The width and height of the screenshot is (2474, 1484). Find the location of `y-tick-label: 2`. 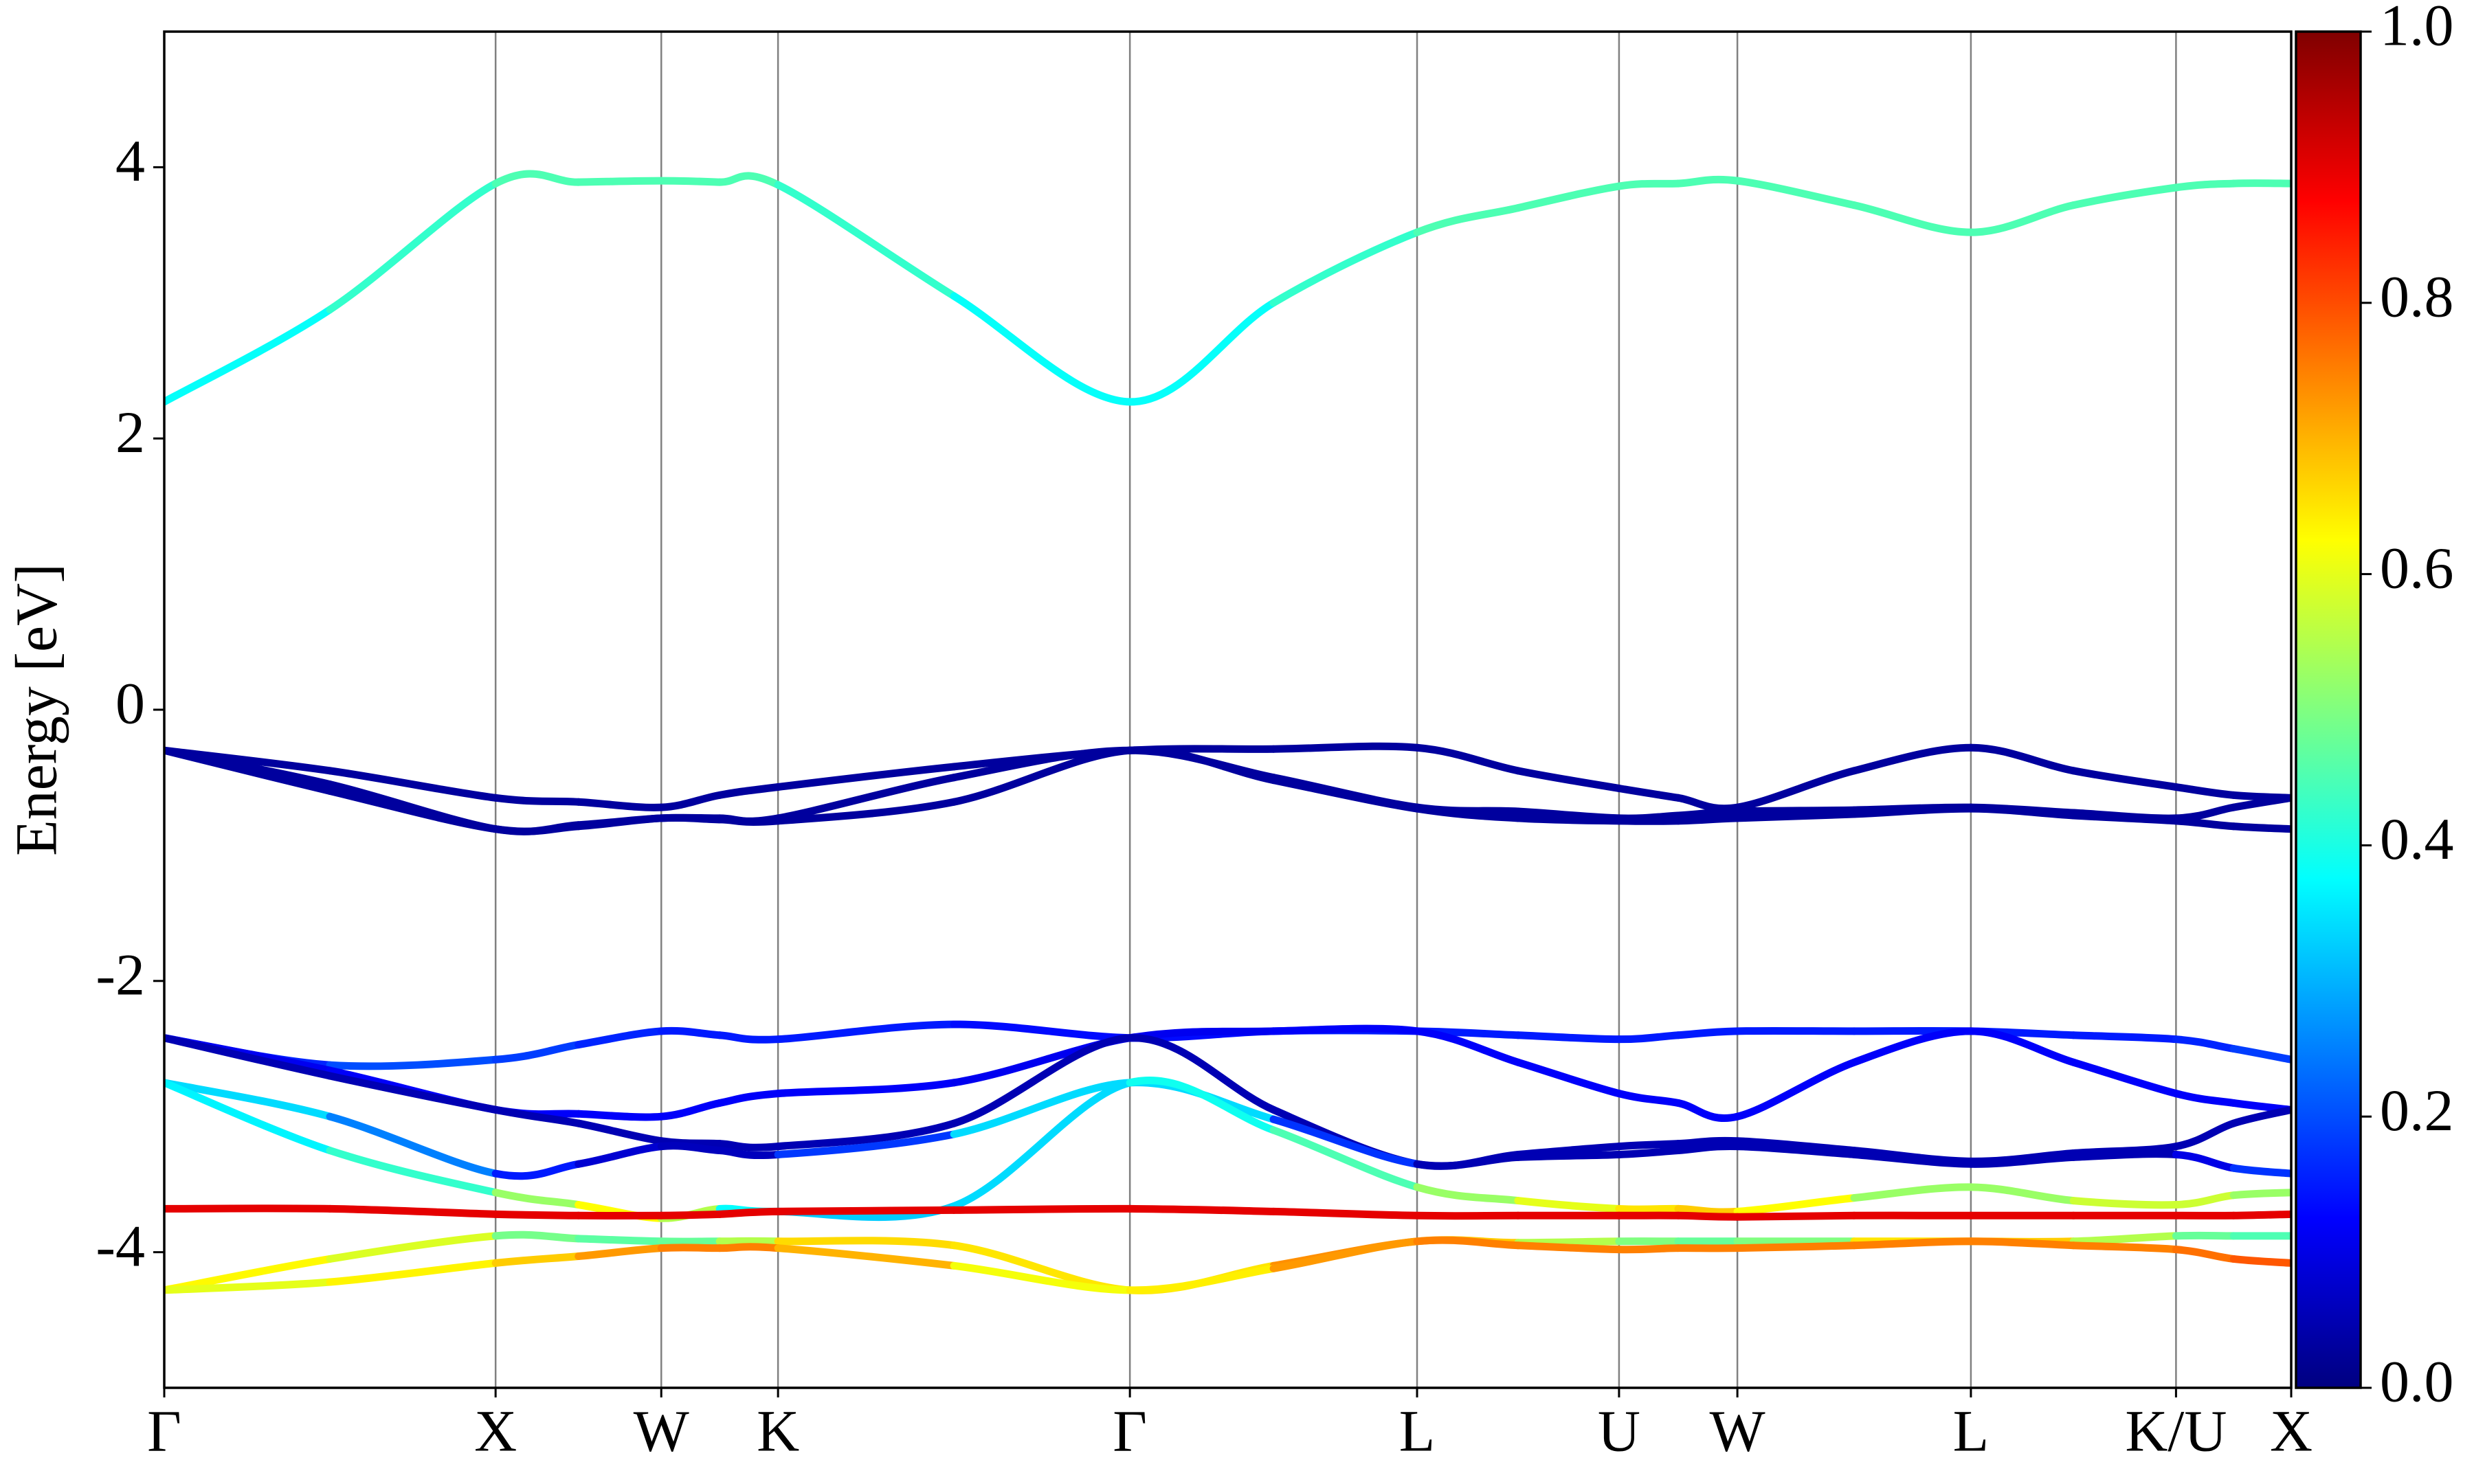

y-tick-label: 2 is located at coordinates (130, 432).